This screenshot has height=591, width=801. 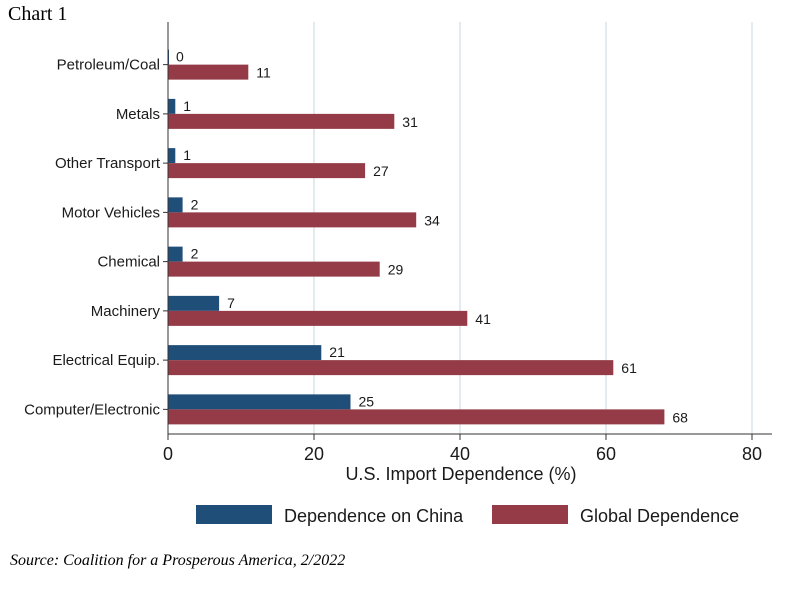 What do you see at coordinates (168, 454) in the screenshot?
I see `x-tick-label: 0` at bounding box center [168, 454].